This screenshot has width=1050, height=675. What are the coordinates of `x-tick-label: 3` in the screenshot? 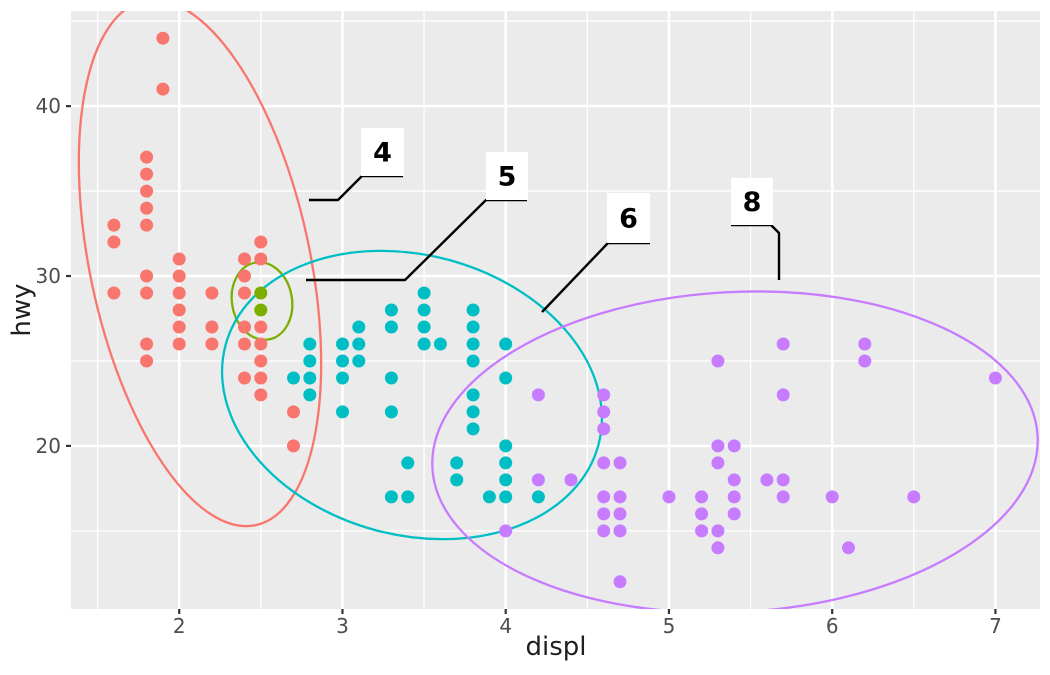 It's located at (342, 626).